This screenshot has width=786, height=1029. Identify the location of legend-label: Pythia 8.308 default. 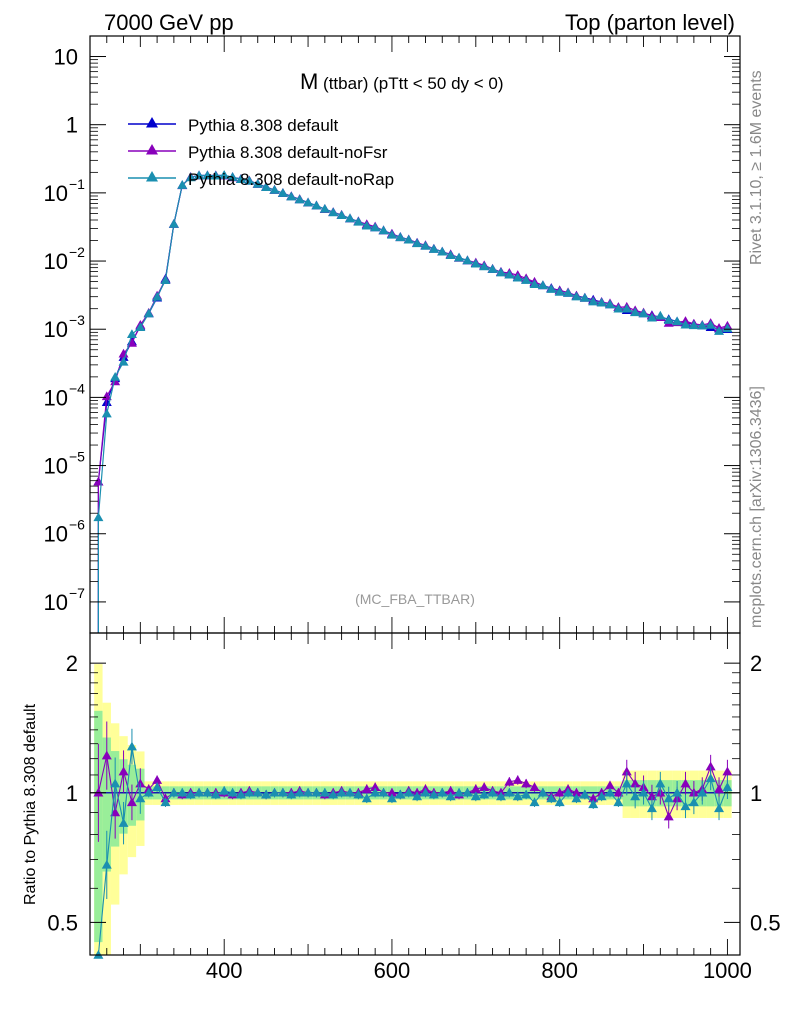
(263, 125).